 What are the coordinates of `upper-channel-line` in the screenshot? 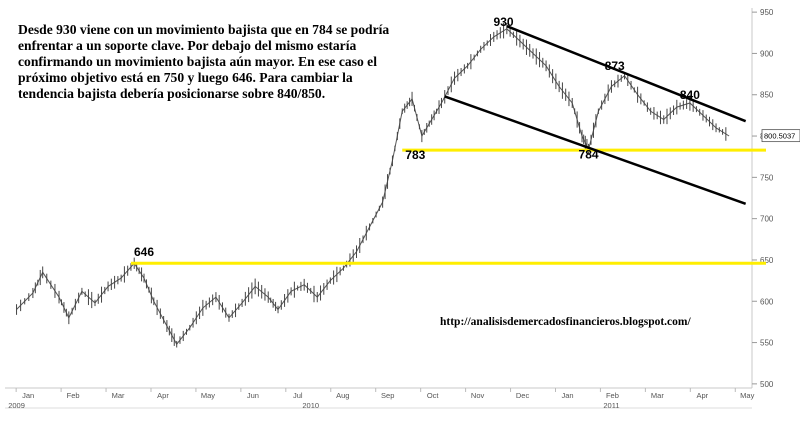 It's located at (626, 74).